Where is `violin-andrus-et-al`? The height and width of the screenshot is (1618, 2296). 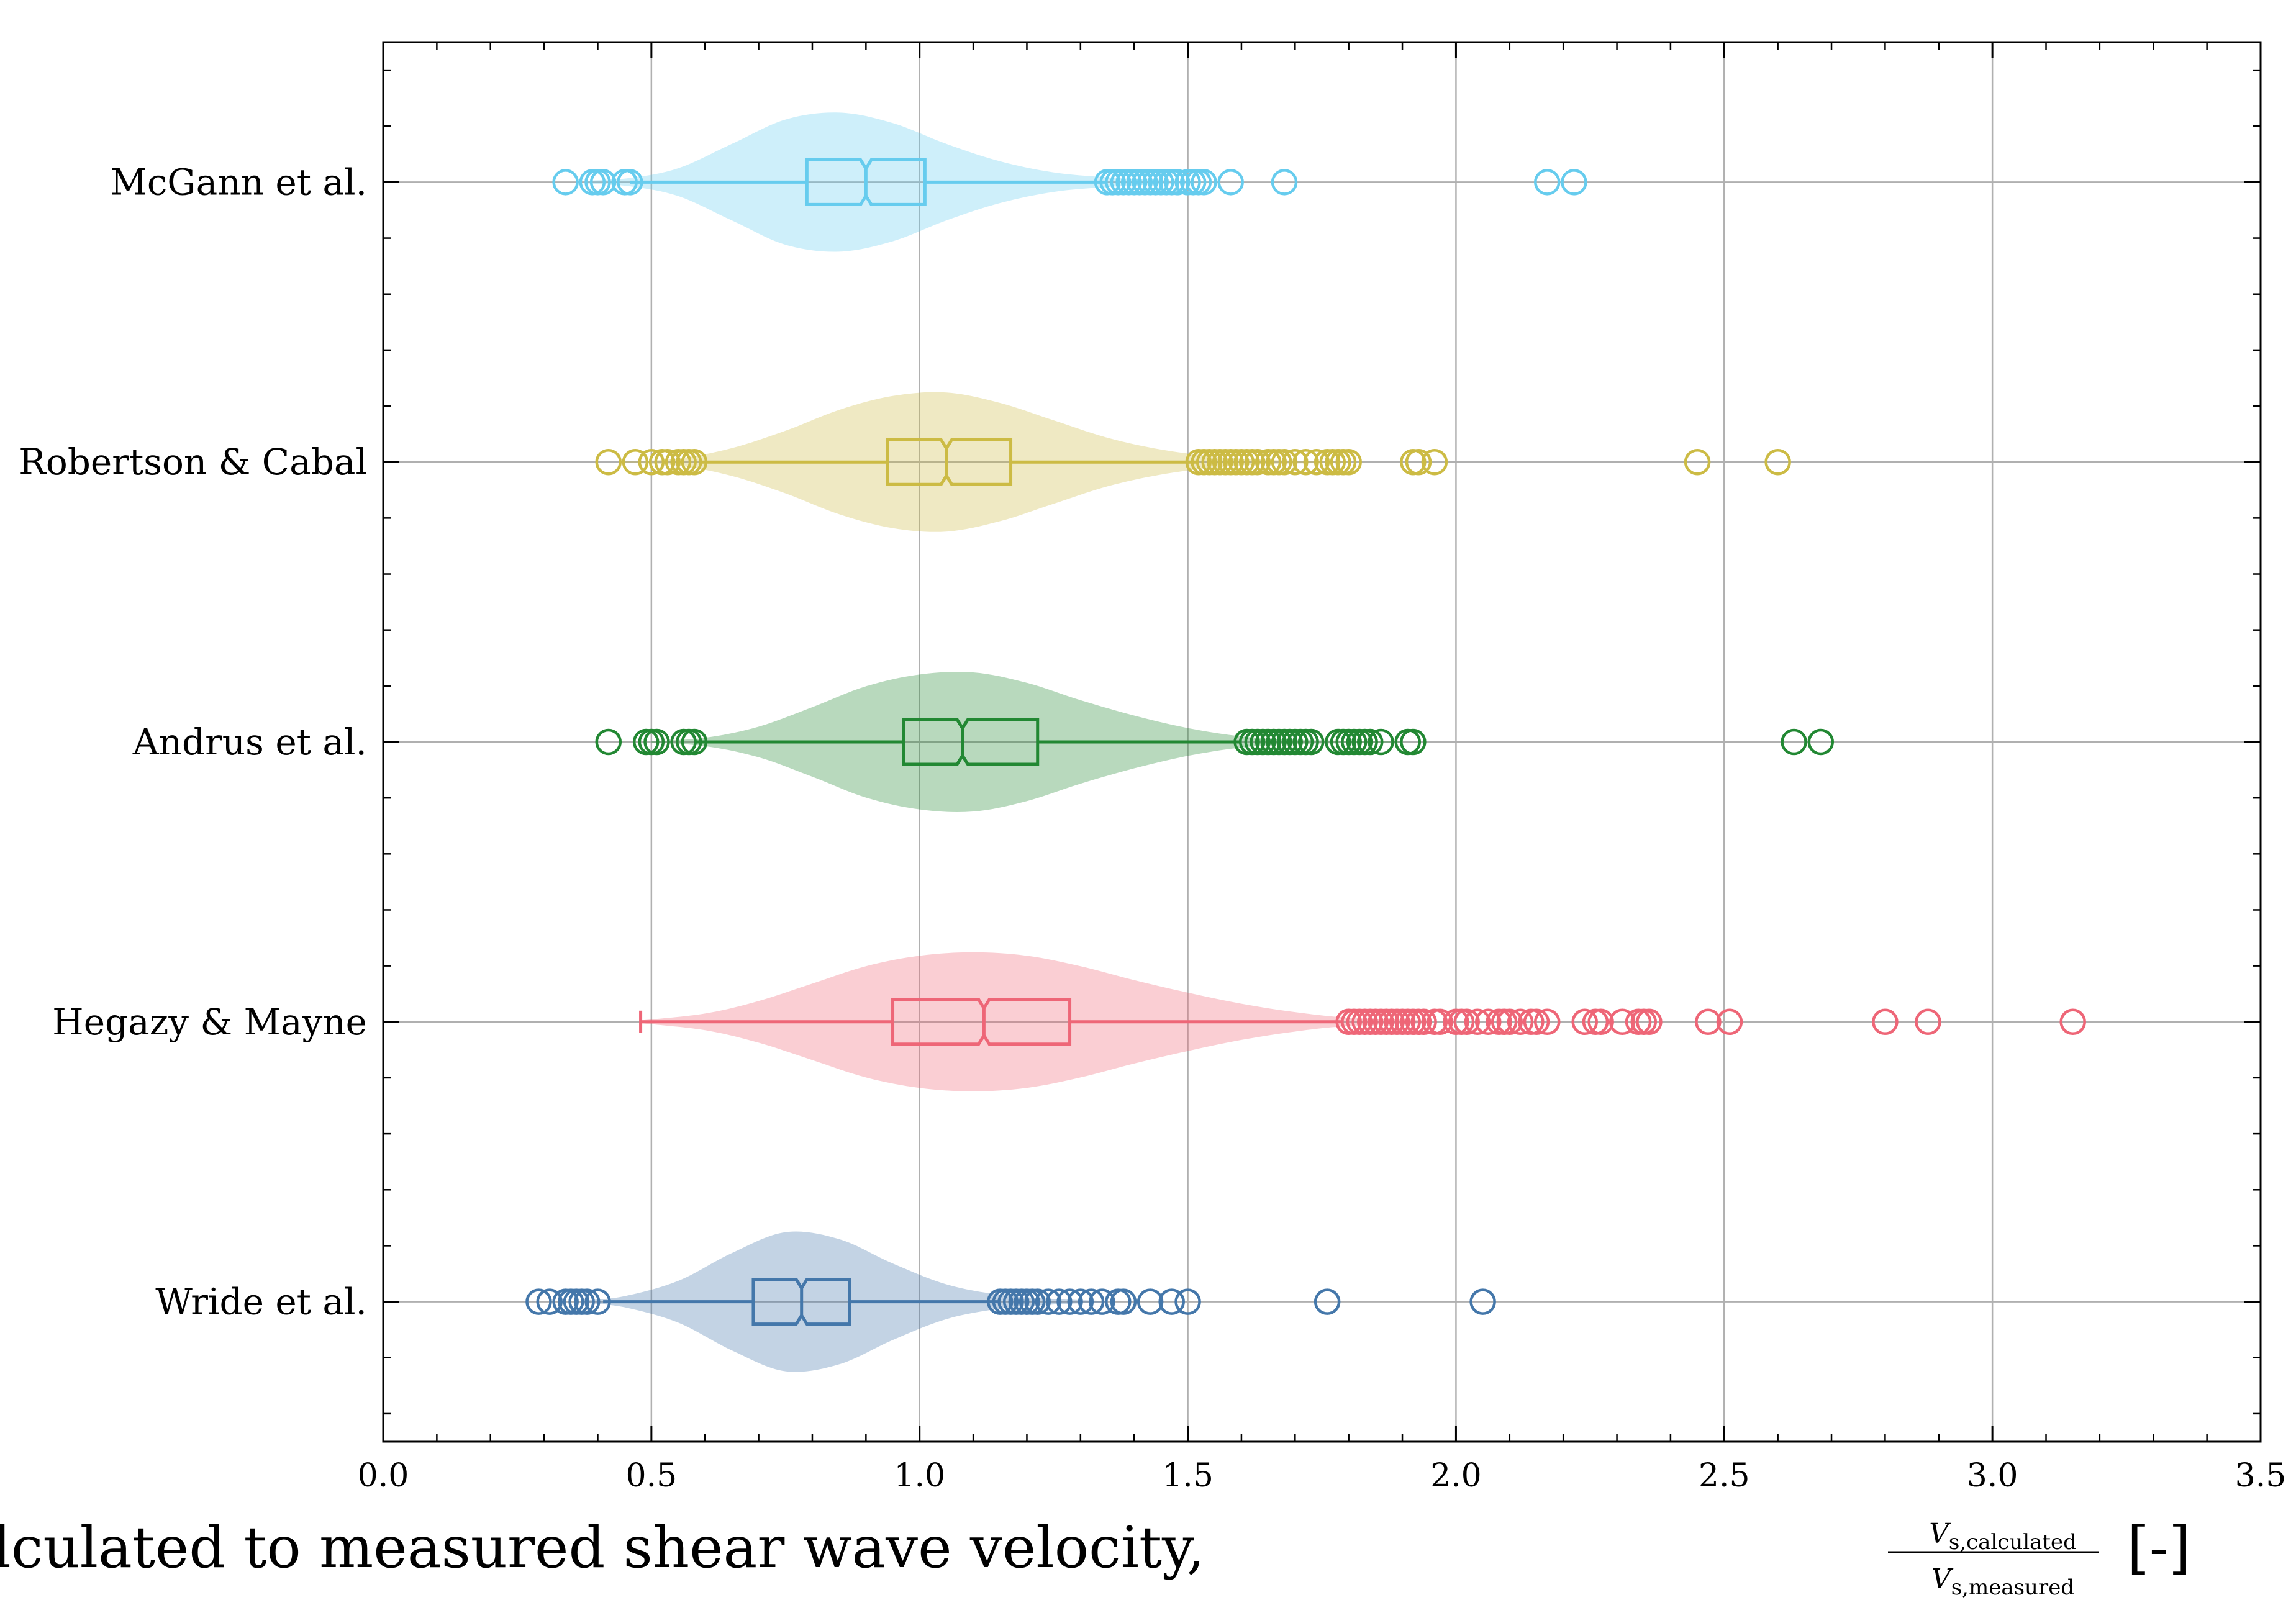 violin-andrus-et-al is located at coordinates (1027, 742).